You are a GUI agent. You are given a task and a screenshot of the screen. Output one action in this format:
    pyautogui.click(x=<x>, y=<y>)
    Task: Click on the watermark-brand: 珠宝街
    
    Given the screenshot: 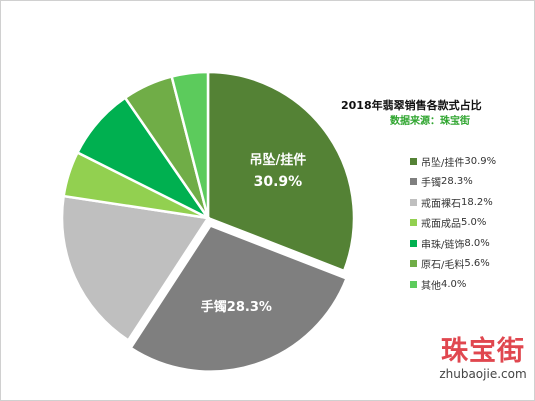 What is the action you would take?
    pyautogui.click(x=483, y=351)
    